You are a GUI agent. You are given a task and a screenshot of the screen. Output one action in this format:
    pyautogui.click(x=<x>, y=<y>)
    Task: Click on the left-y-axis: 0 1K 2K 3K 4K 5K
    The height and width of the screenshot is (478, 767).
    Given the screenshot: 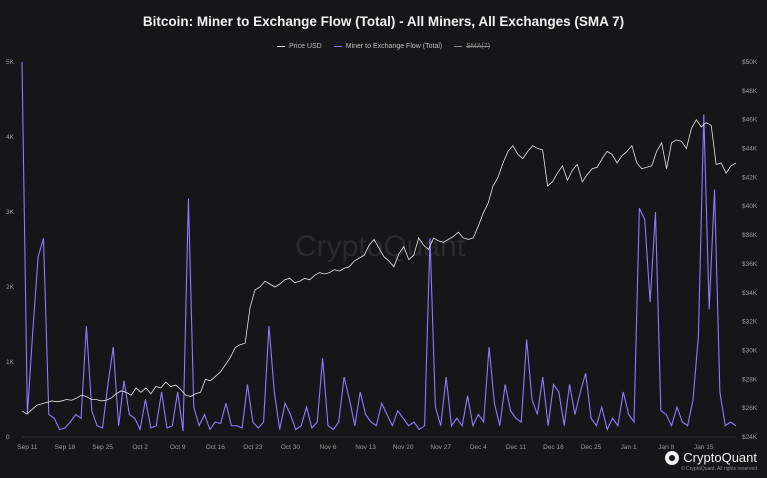 What is the action you would take?
    pyautogui.click(x=10, y=250)
    